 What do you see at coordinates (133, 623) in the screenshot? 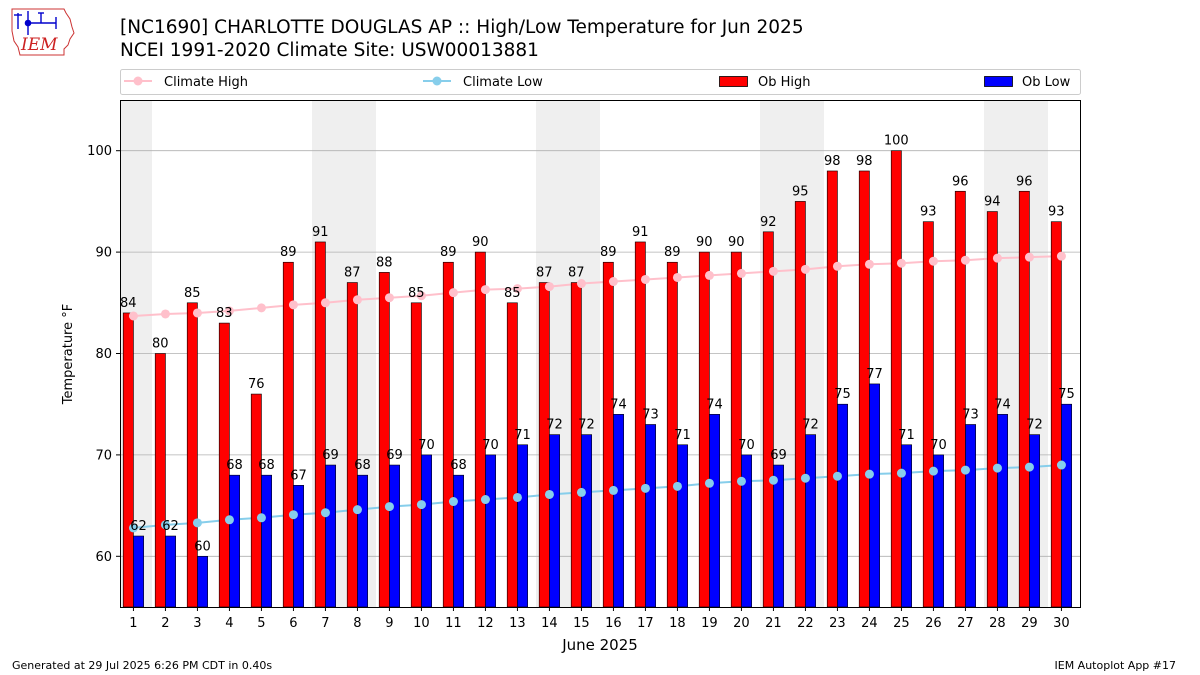
I see `x-tick-label-1: 1` at bounding box center [133, 623].